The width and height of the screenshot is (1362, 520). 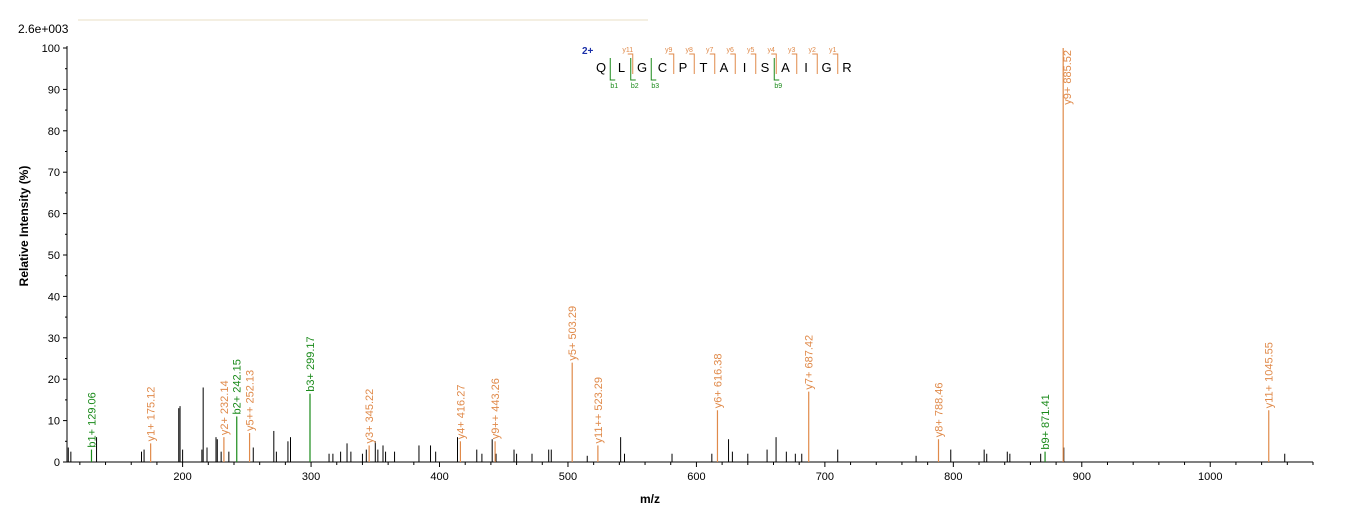 I want to click on y-tick-label: 20, so click(x=54, y=380).